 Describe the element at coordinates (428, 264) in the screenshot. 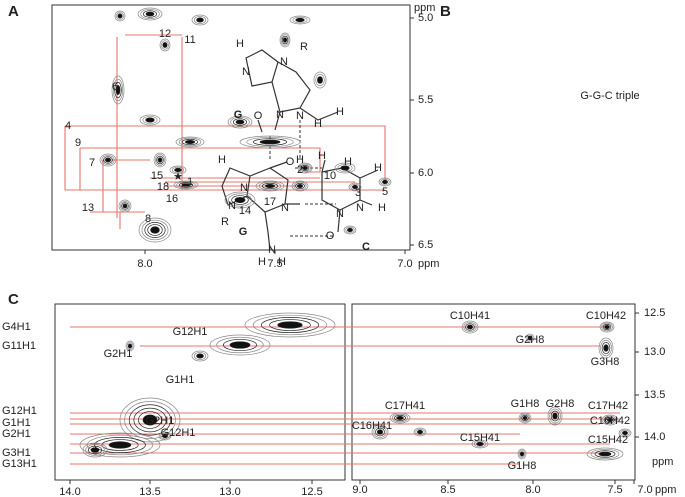

I see `unit-label: ppm` at that location.